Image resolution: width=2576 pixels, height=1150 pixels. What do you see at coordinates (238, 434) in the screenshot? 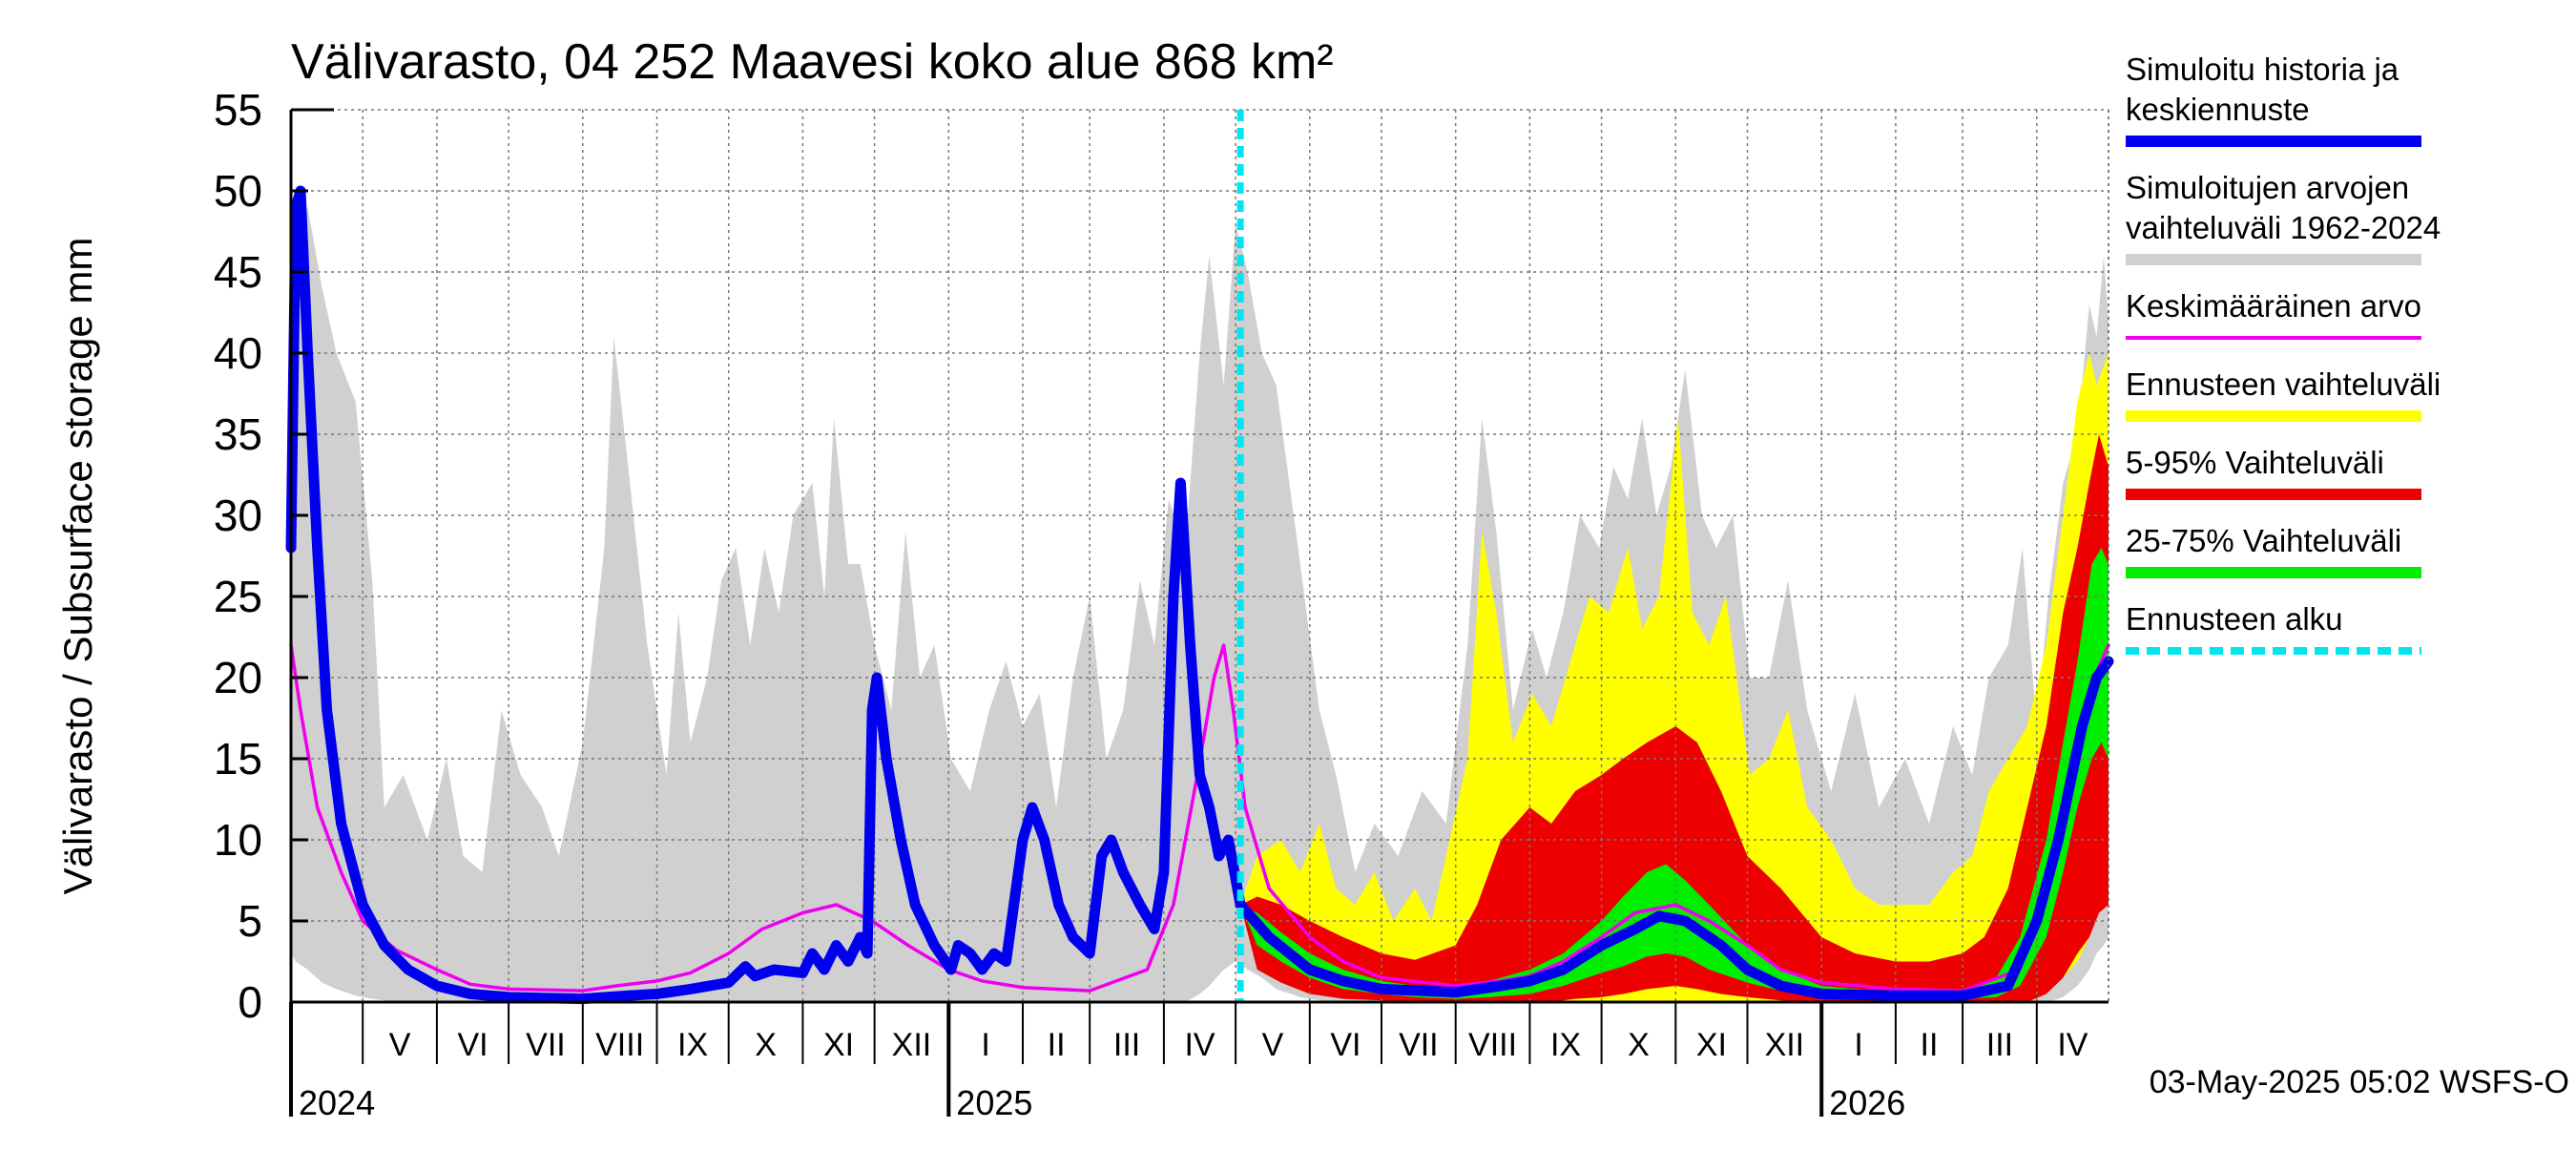
I see `y-tick-label: 35` at bounding box center [238, 434].